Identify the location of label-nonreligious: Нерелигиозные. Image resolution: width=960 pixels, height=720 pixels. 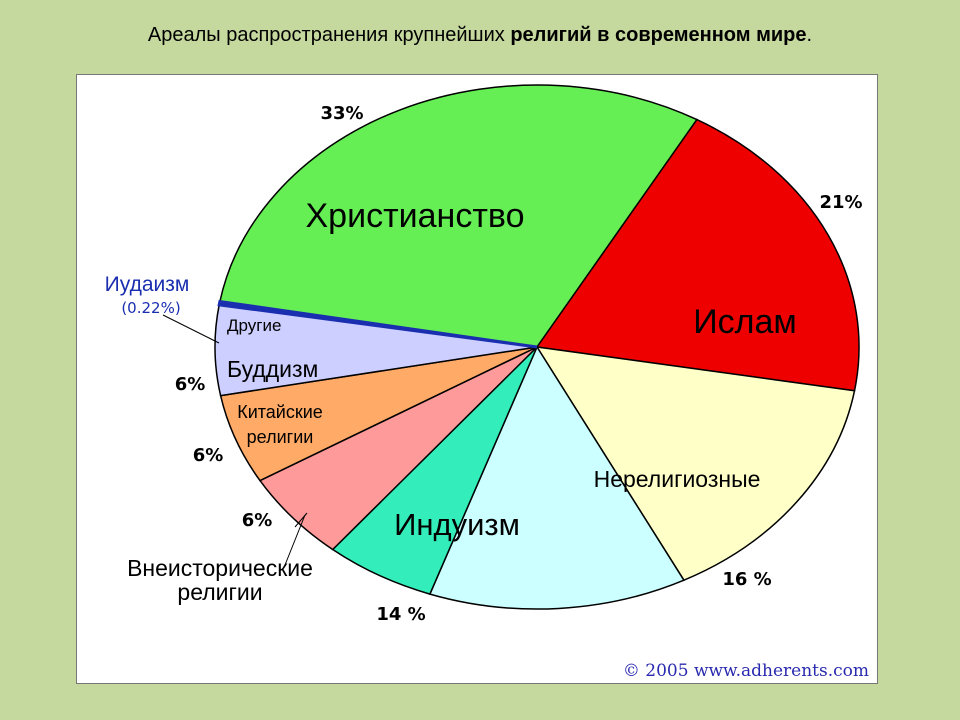
(677, 479).